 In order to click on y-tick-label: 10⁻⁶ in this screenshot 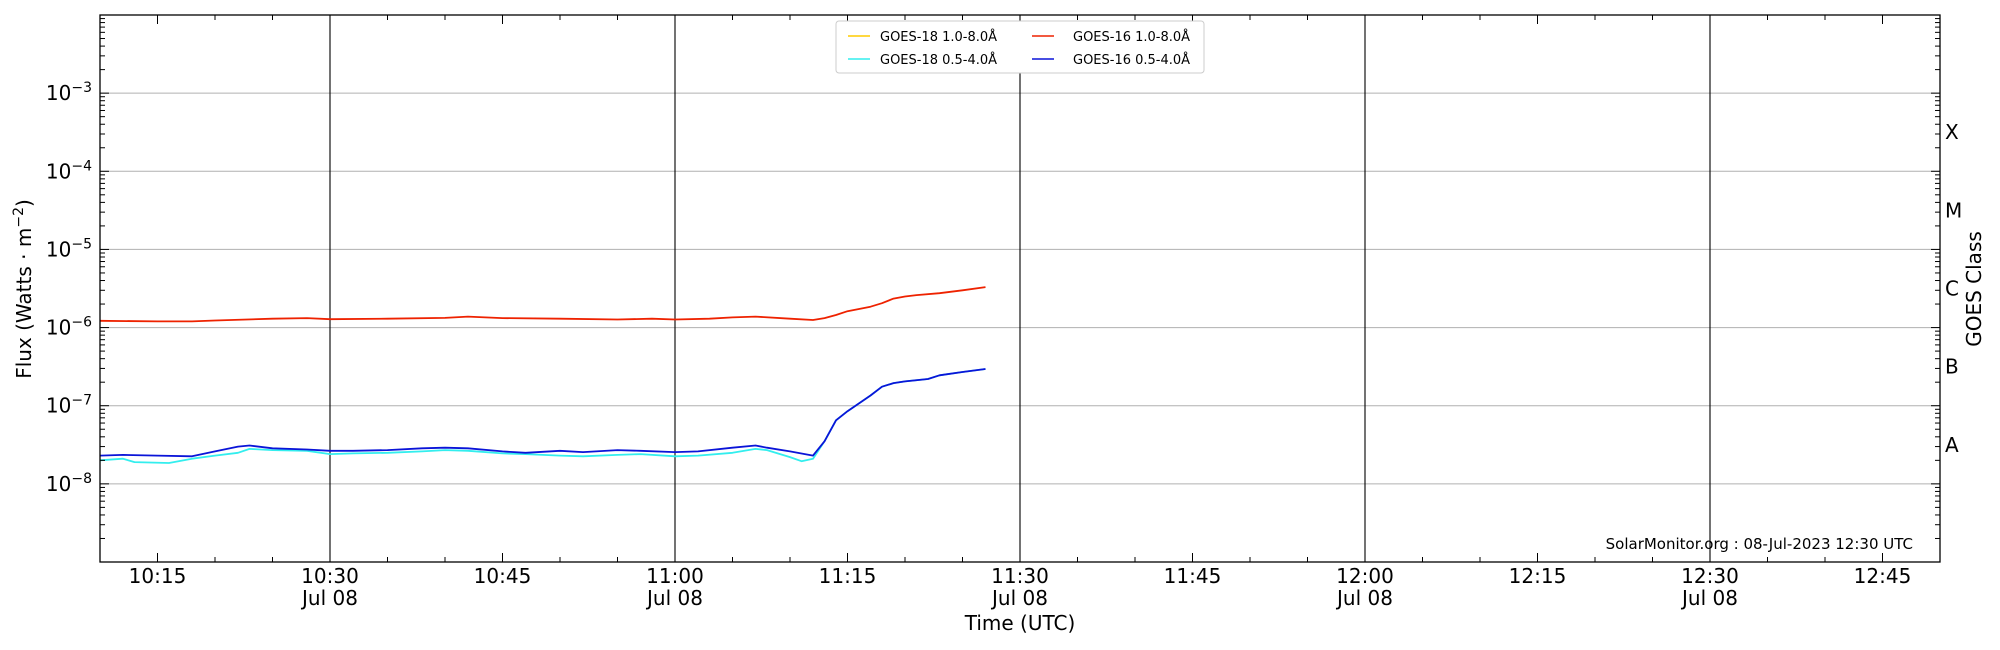, I will do `click(69, 327)`.